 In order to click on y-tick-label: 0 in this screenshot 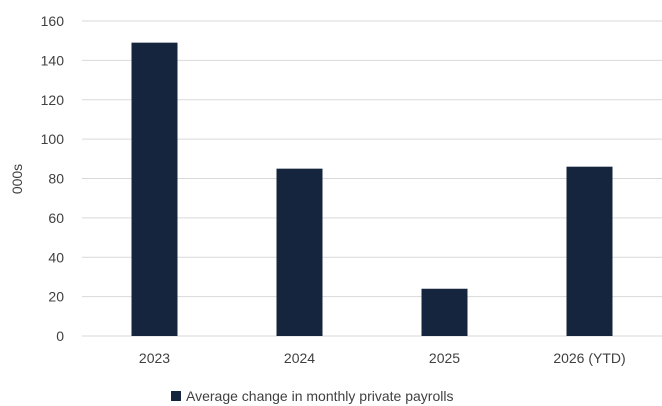, I will do `click(60, 336)`.